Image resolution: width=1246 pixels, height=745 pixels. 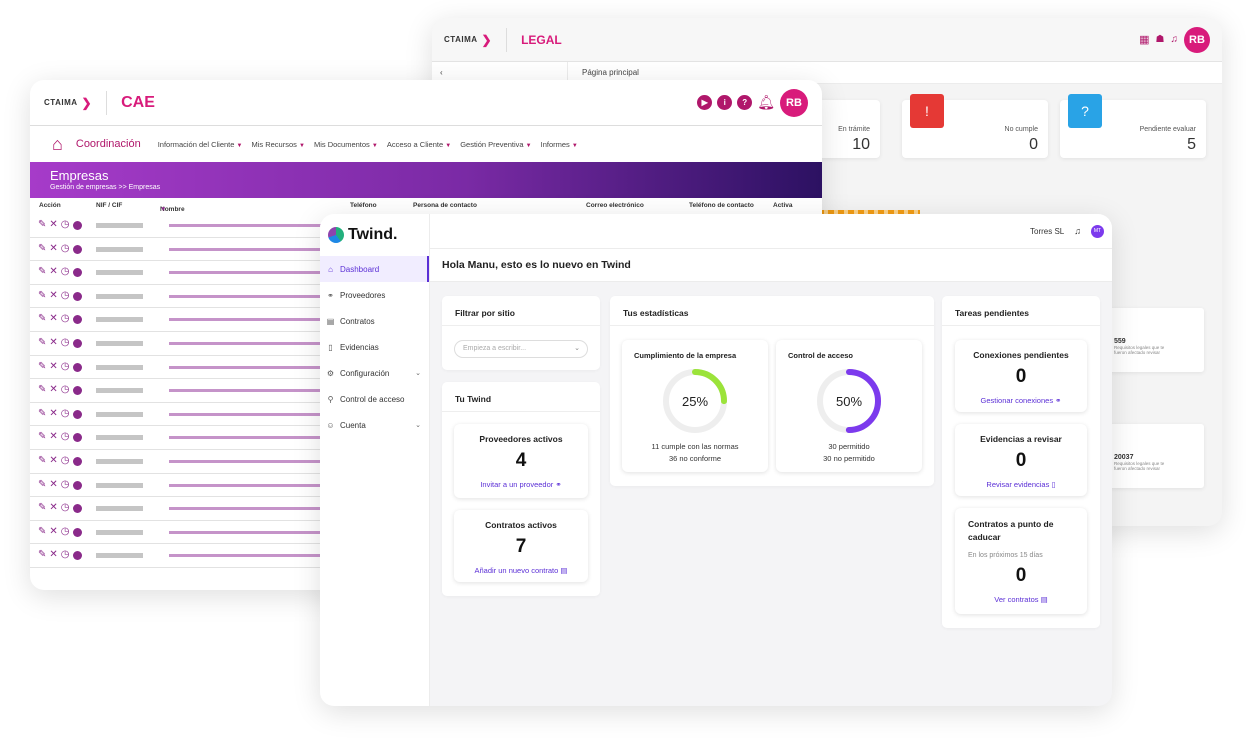 What do you see at coordinates (766, 102) in the screenshot?
I see `bell-icon: 🔔︎` at bounding box center [766, 102].